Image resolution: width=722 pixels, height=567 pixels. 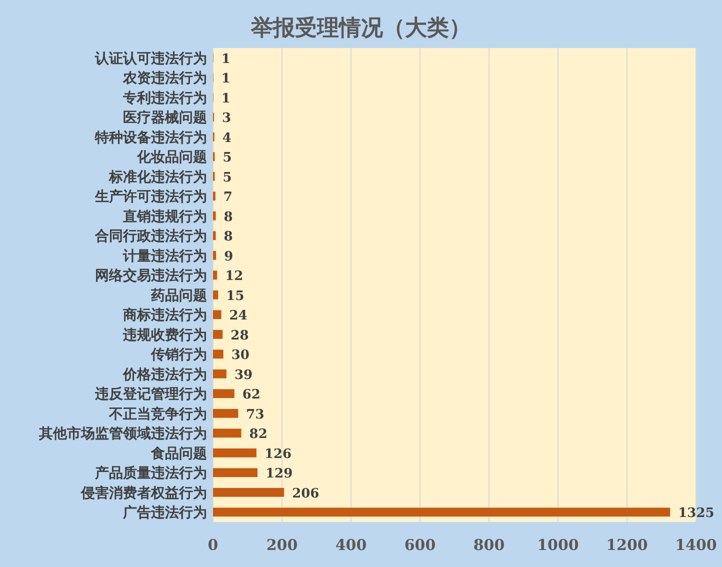 I want to click on x-tick-label: 1400, so click(x=696, y=545).